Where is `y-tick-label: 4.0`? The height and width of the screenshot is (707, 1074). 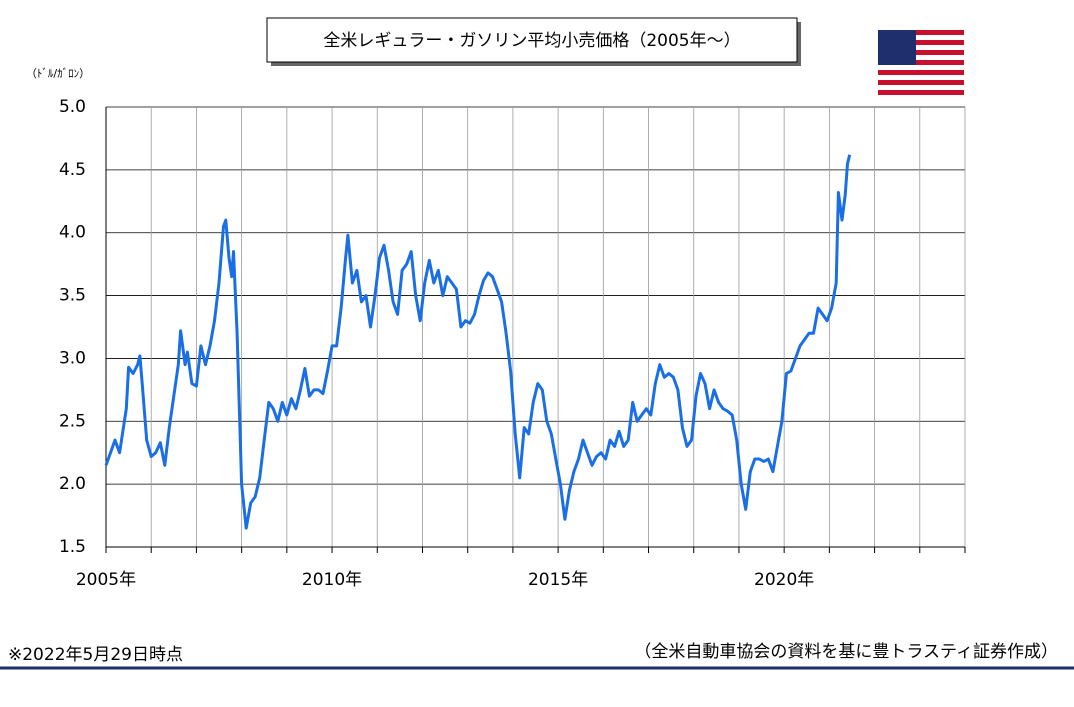 y-tick-label: 4.0 is located at coordinates (72, 233).